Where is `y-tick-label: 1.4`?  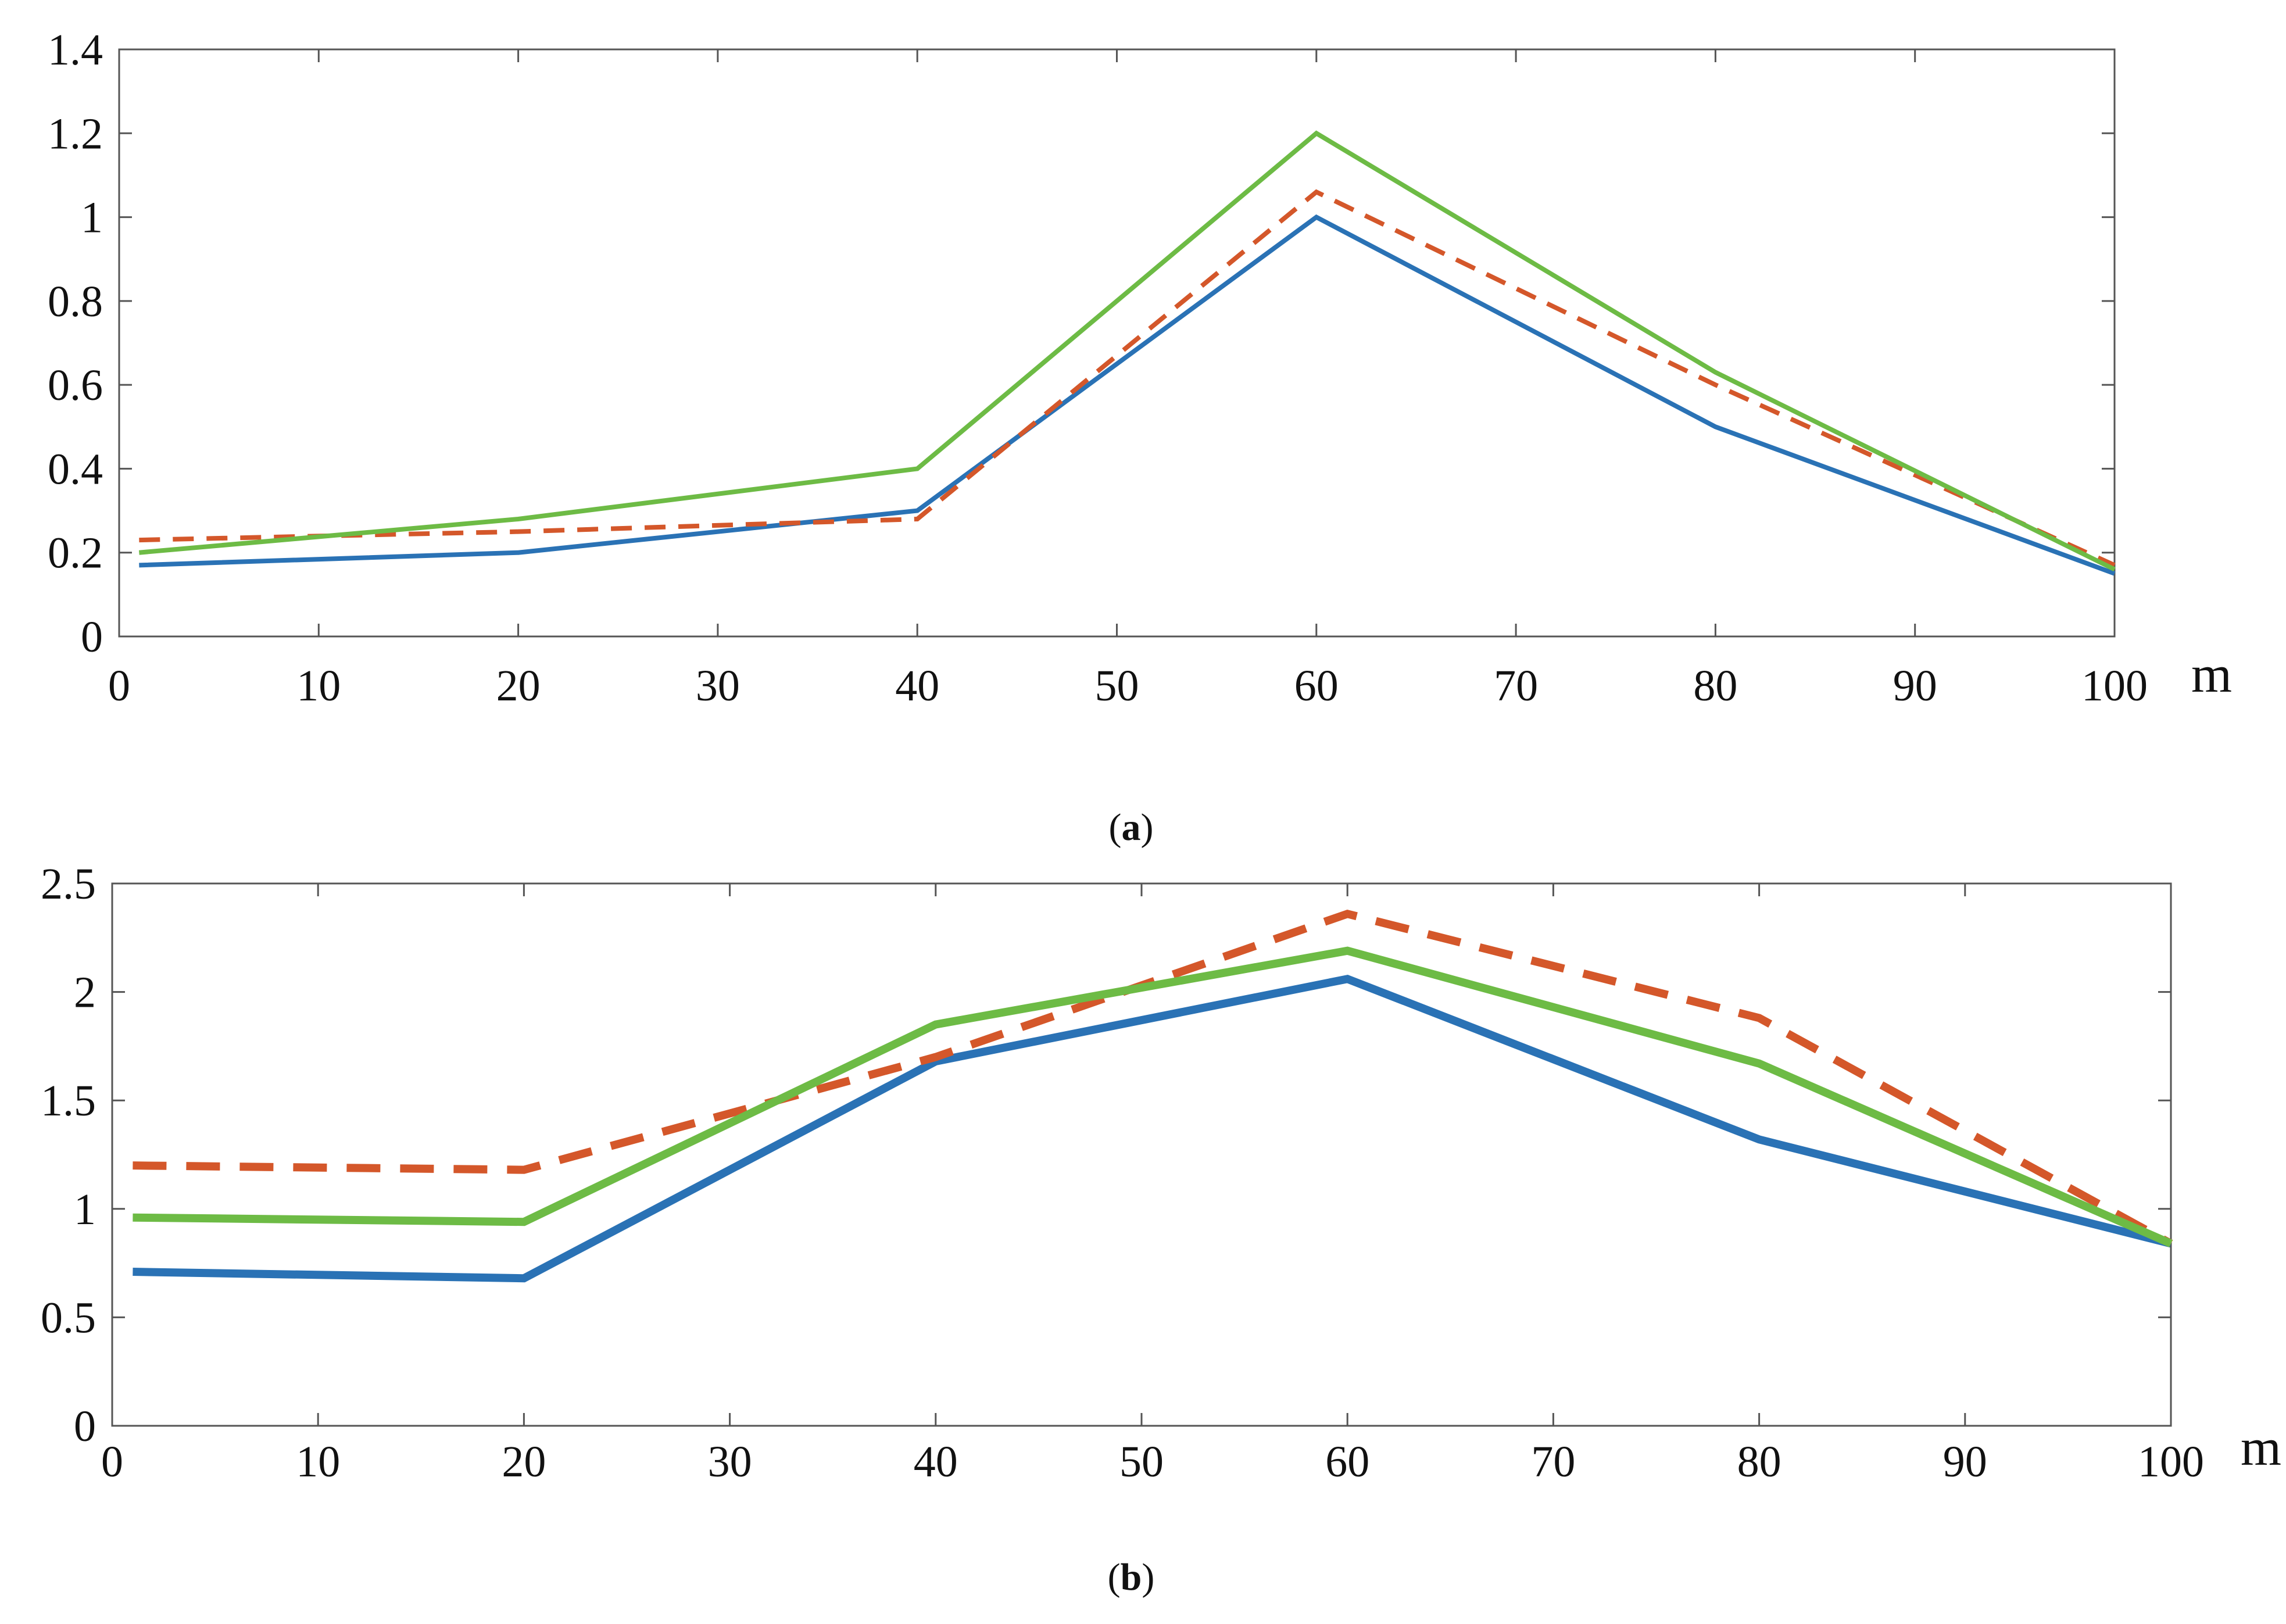 y-tick-label: 1.4 is located at coordinates (75, 50).